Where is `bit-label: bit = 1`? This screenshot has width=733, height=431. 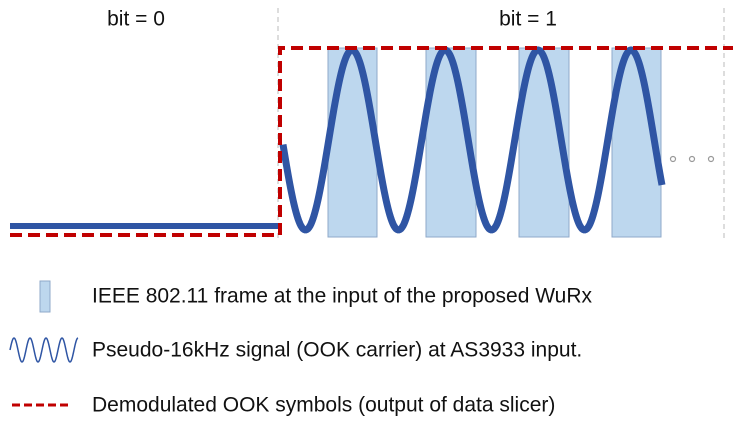 bit-label: bit = 1 is located at coordinates (528, 19).